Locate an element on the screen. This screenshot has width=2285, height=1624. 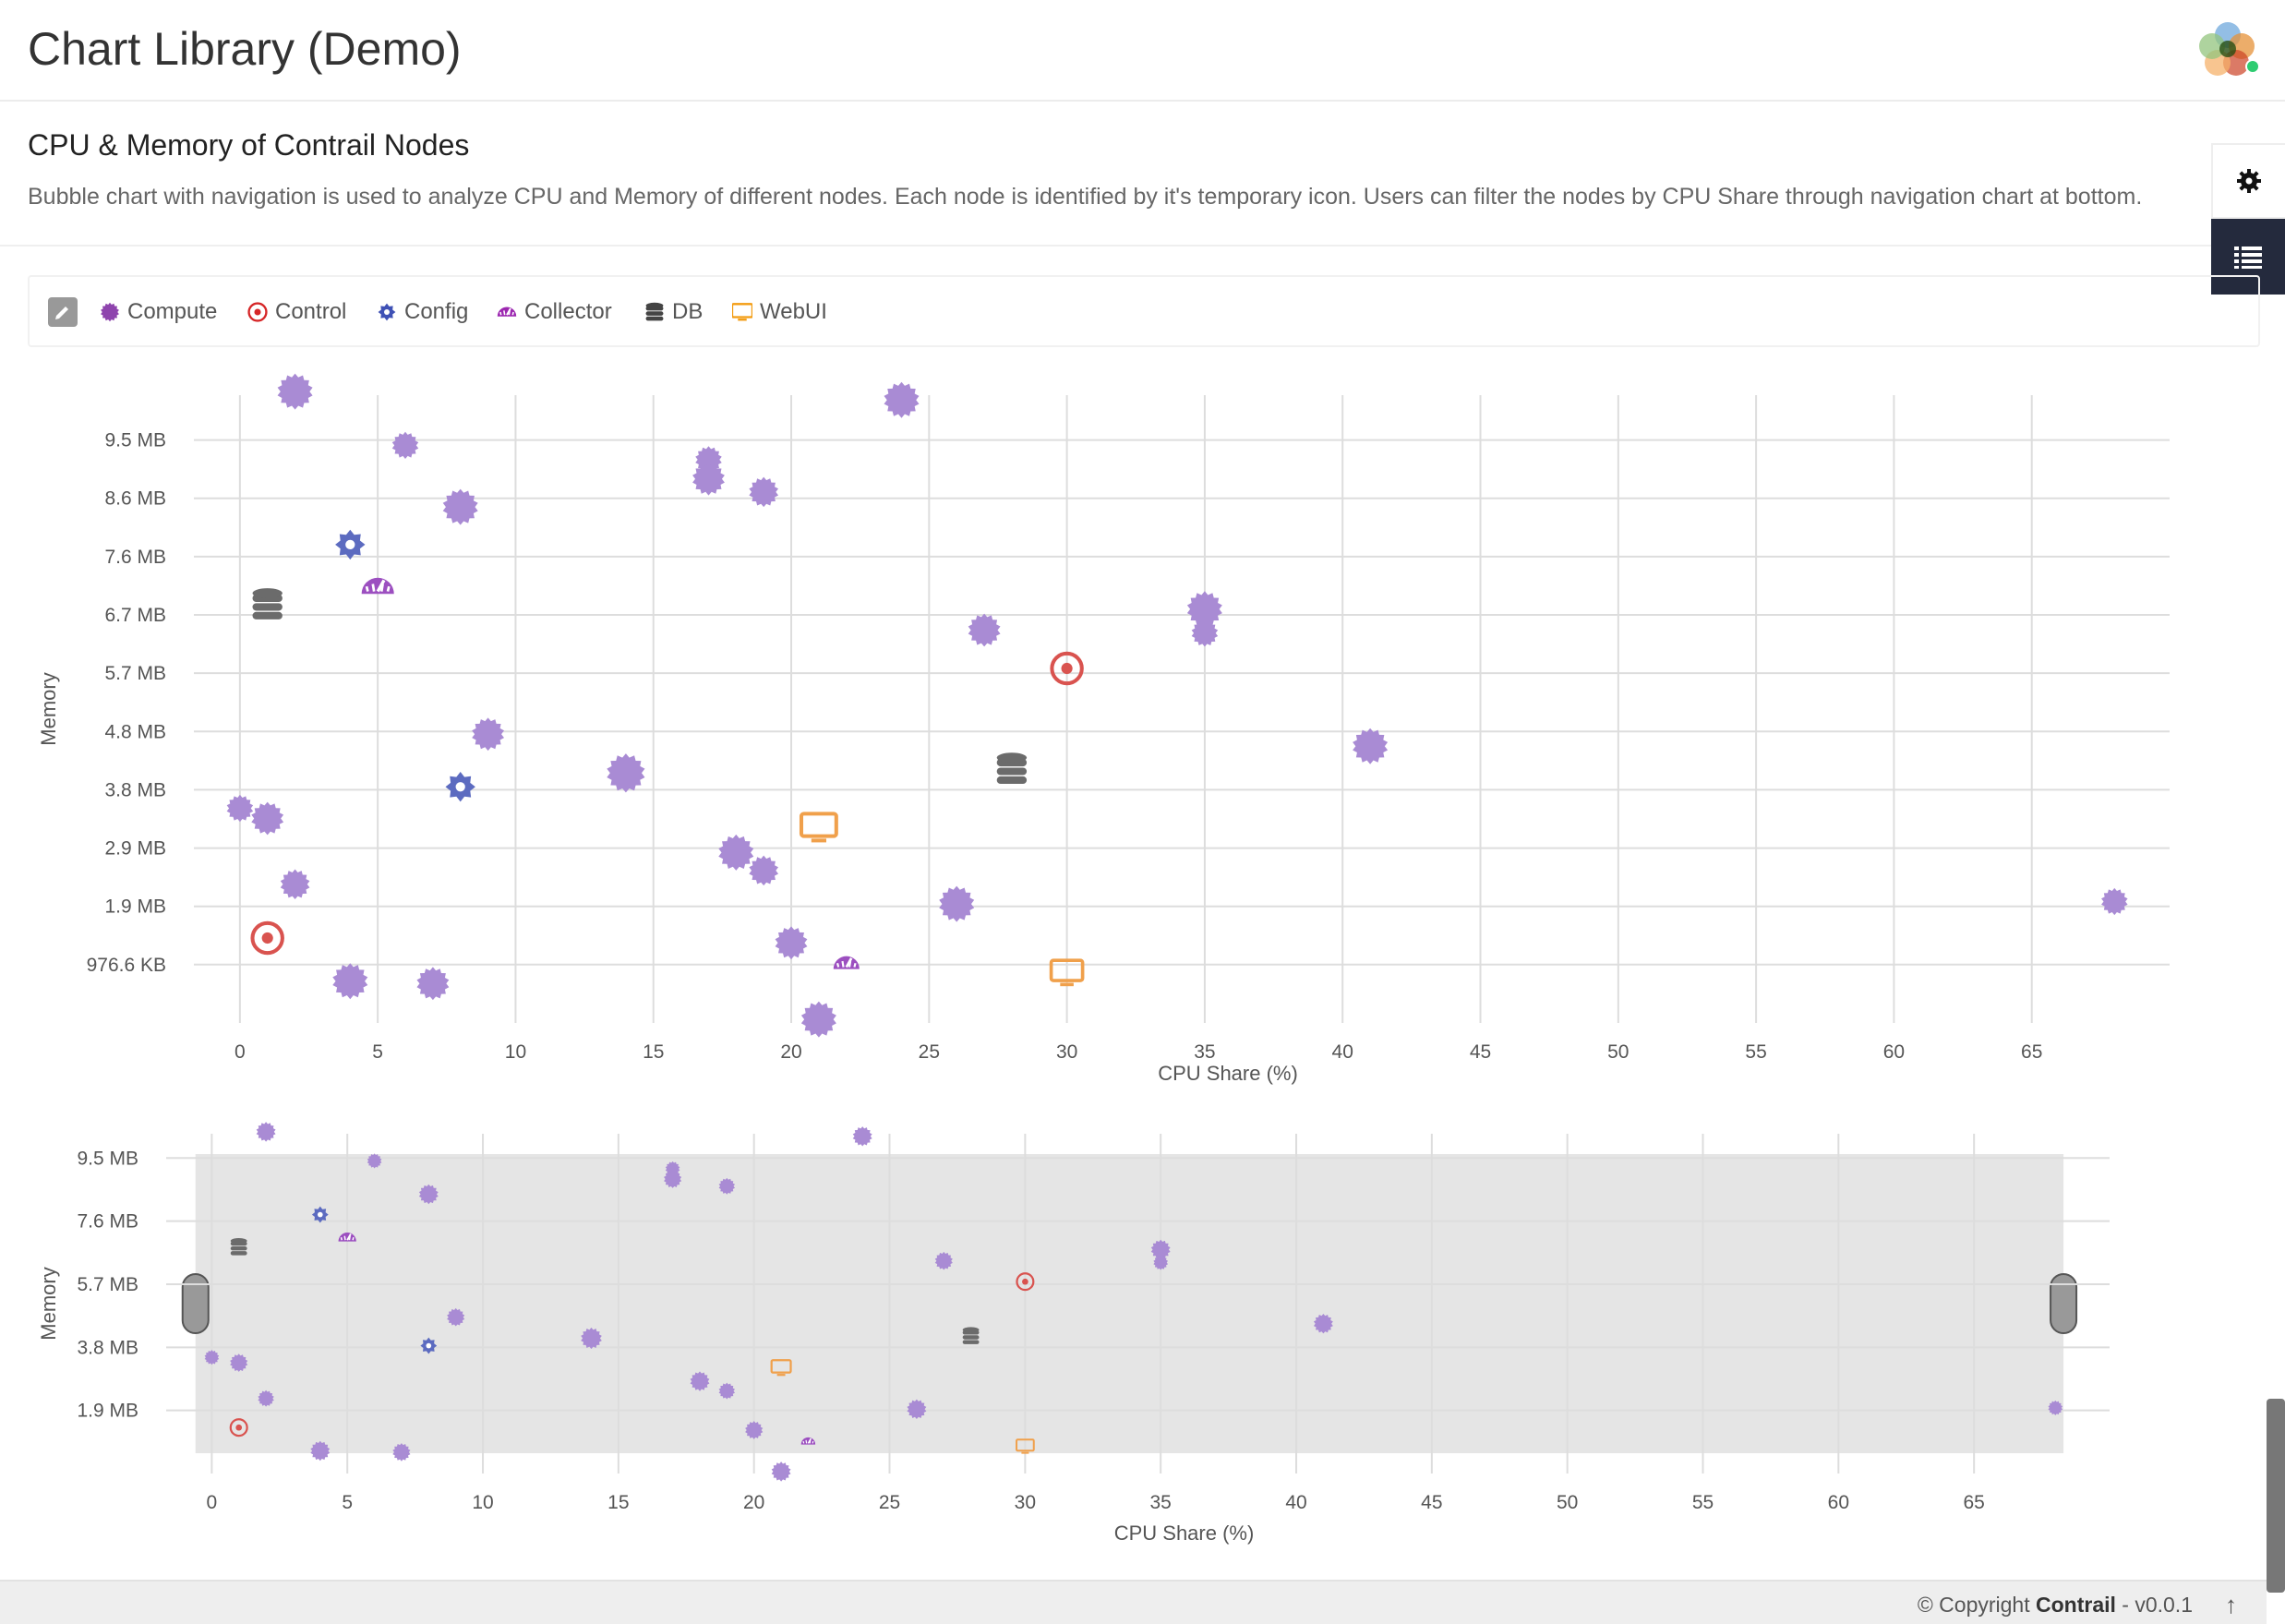
contrail-logo-icon is located at coordinates (2227, 50).